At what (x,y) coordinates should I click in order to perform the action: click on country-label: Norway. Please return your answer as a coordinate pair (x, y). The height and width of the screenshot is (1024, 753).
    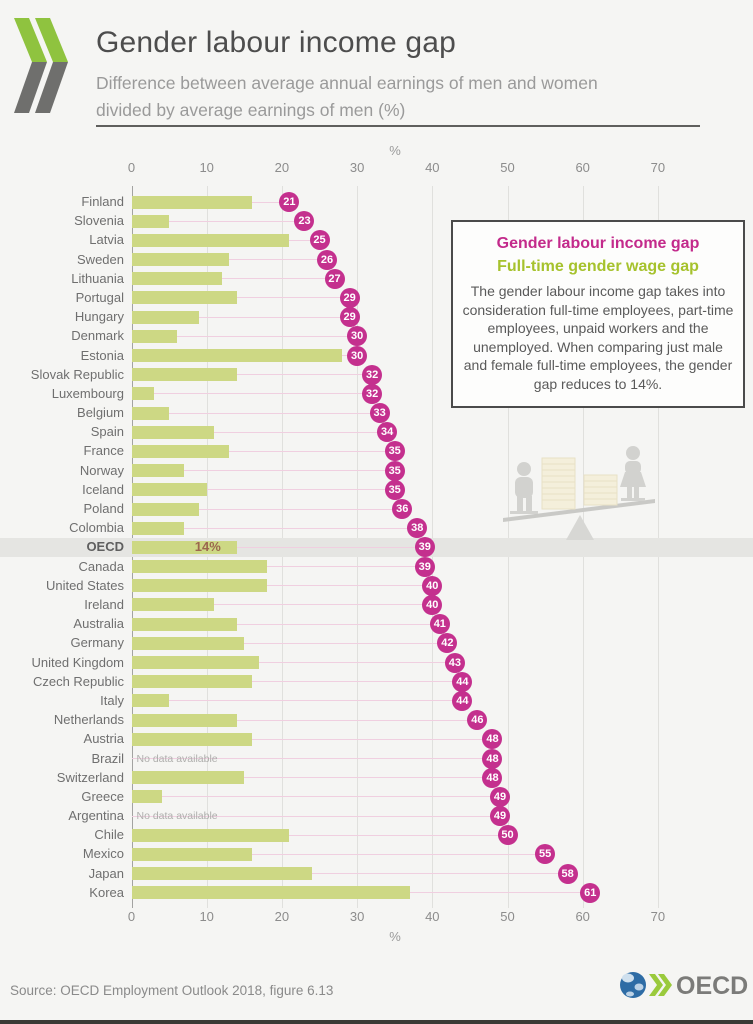
    Looking at the image, I should click on (101, 470).